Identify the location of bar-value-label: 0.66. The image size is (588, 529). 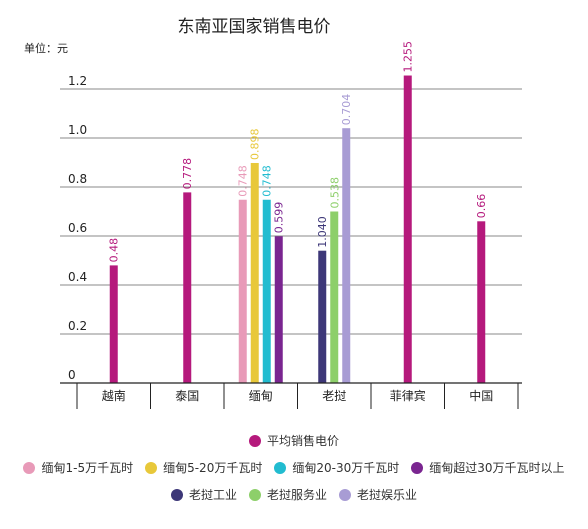
(481, 206).